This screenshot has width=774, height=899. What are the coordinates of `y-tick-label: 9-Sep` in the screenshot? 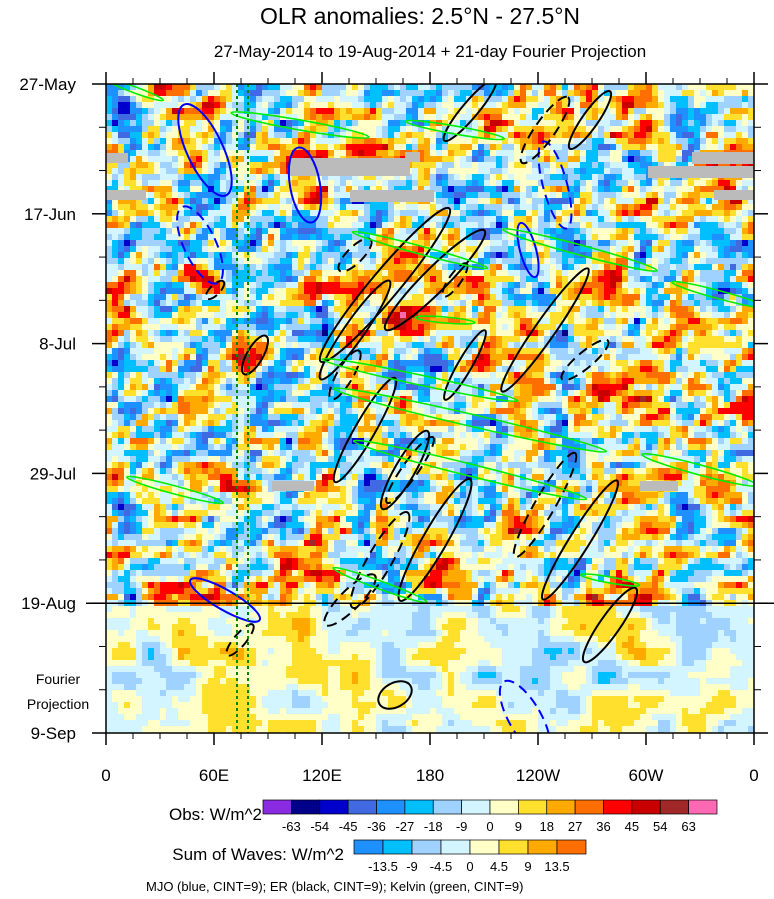 It's located at (53, 733).